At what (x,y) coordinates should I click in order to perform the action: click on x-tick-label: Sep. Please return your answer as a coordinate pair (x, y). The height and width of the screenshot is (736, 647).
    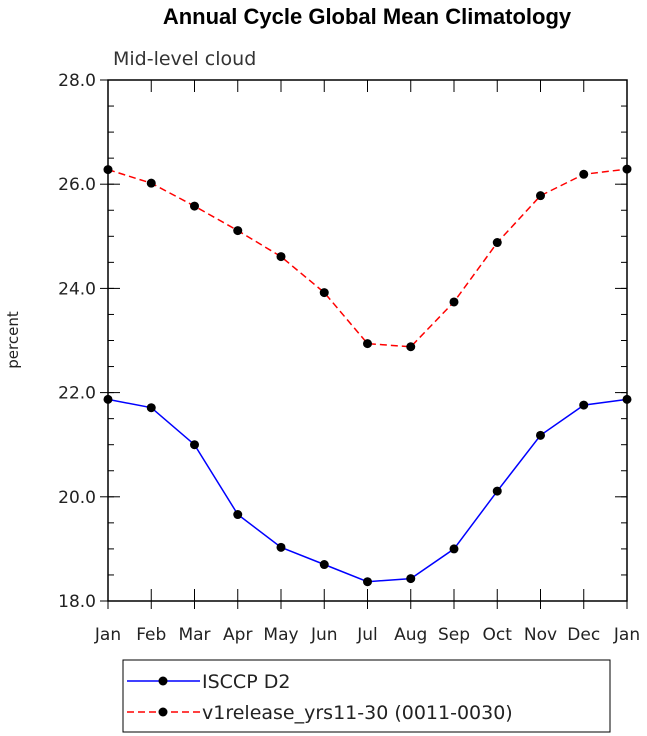
    Looking at the image, I should click on (454, 635).